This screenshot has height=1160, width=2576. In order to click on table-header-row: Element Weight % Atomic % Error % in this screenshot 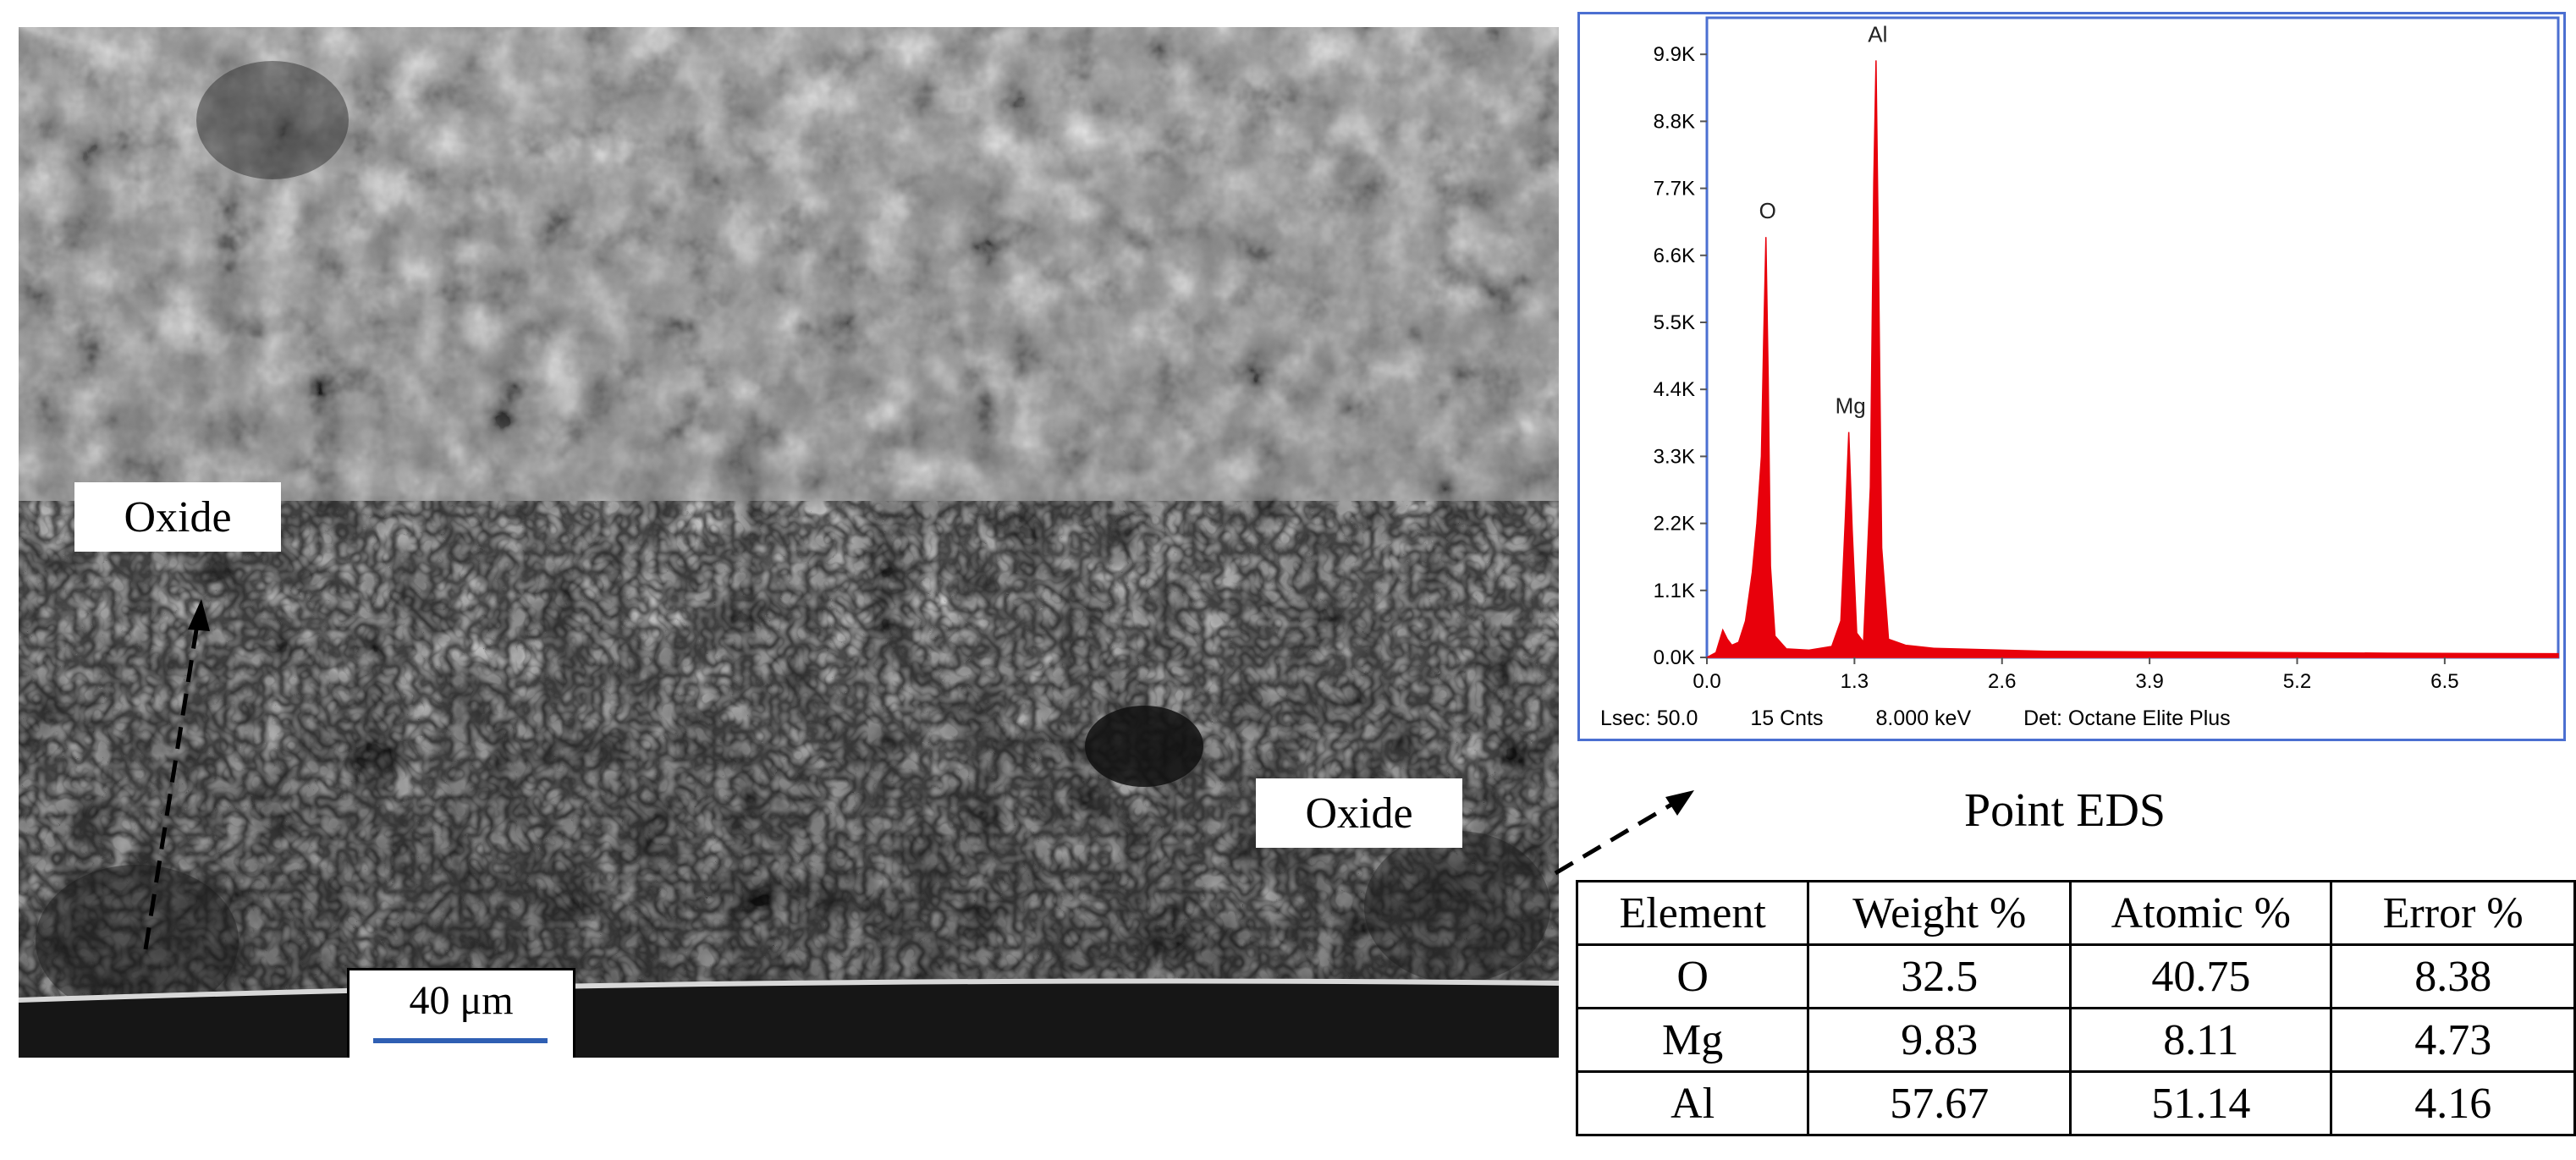, I will do `click(2075, 913)`.